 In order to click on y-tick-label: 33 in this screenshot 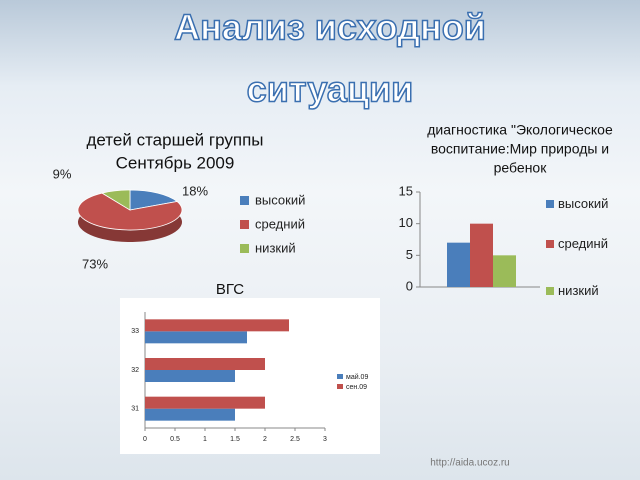, I will do `click(135, 331)`.